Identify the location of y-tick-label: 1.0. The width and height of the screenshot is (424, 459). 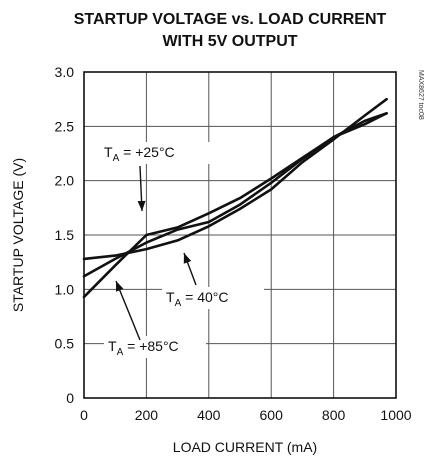
(65, 289).